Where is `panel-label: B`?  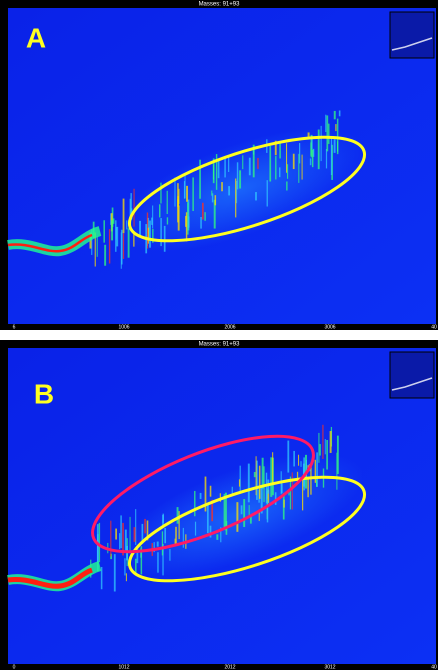 panel-label: B is located at coordinates (44, 393).